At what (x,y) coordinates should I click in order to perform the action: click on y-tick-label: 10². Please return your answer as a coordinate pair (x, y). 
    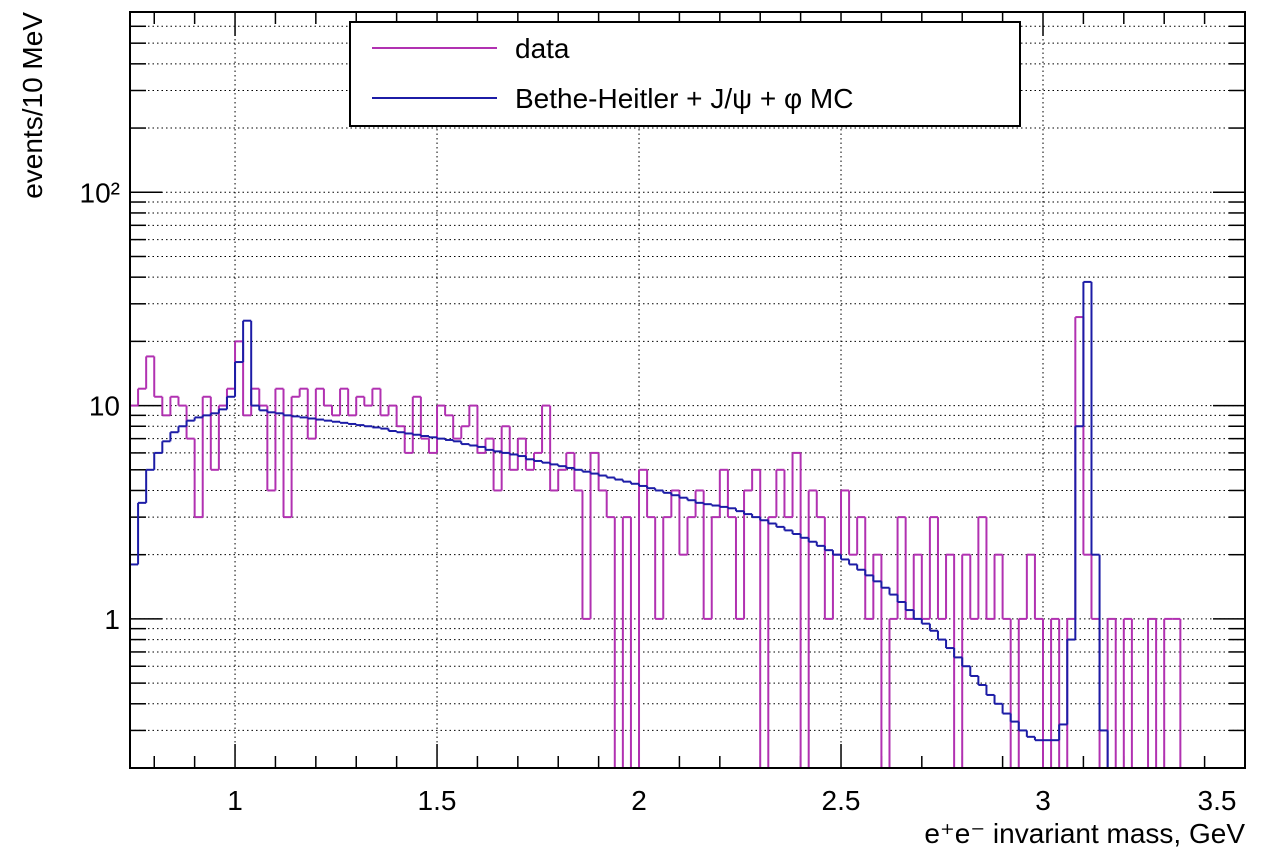
    Looking at the image, I should click on (100, 192).